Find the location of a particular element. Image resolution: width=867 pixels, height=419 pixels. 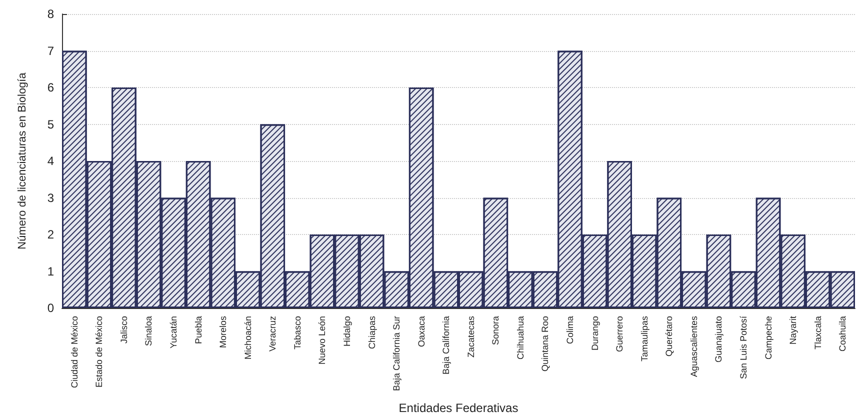

x-tick-label: Veracruz is located at coordinates (273, 334).